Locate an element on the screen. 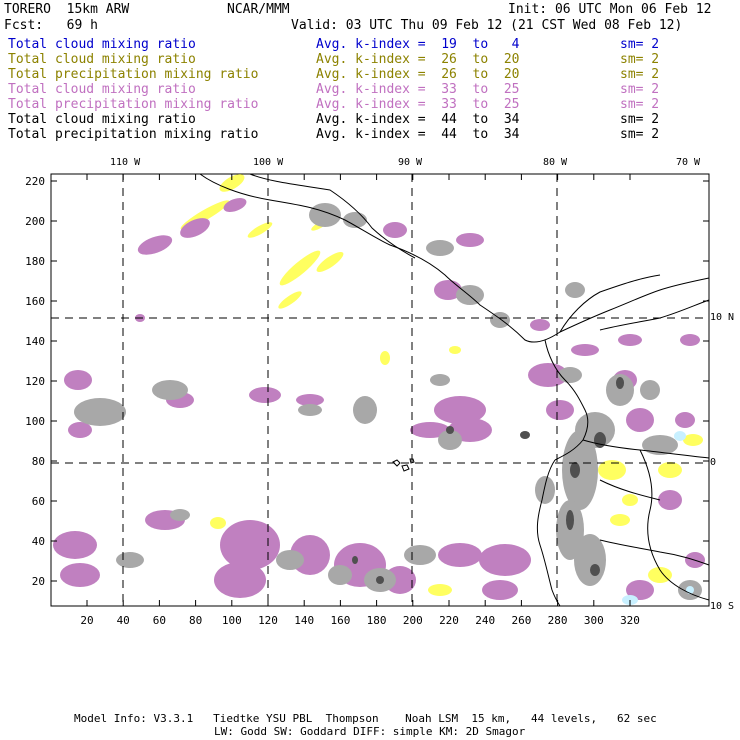 This screenshot has height=740, width=740. lon-label-100w: 100 W is located at coordinates (268, 162).